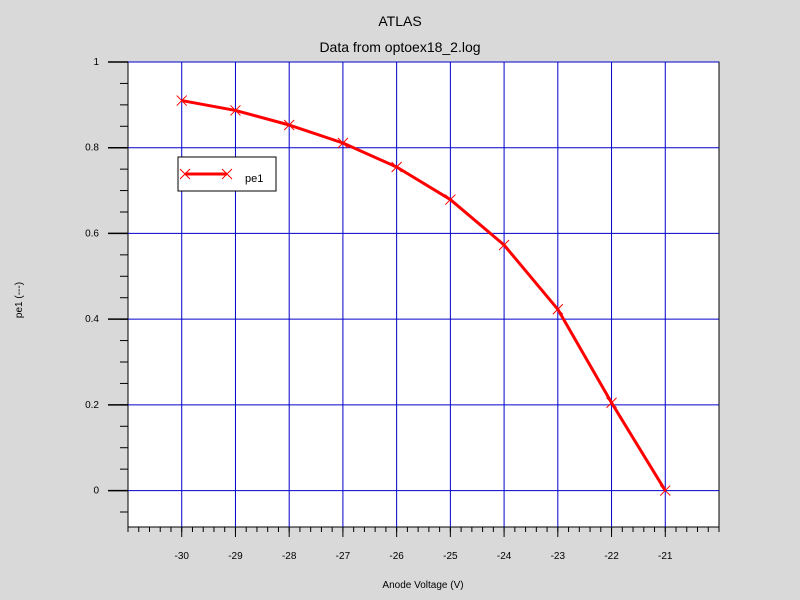 This screenshot has height=600, width=800. I want to click on x-tick-label: -30, so click(182, 556).